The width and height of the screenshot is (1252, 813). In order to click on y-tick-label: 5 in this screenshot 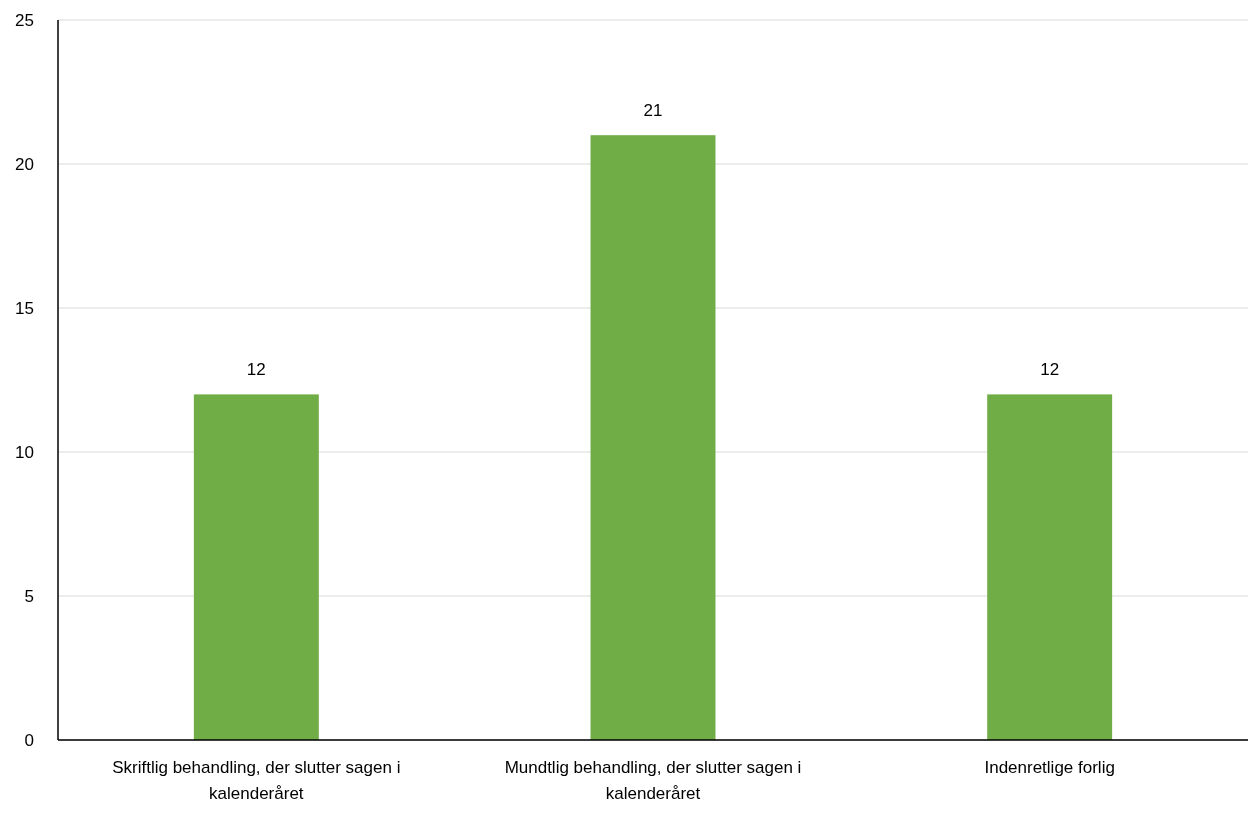, I will do `click(29, 596)`.